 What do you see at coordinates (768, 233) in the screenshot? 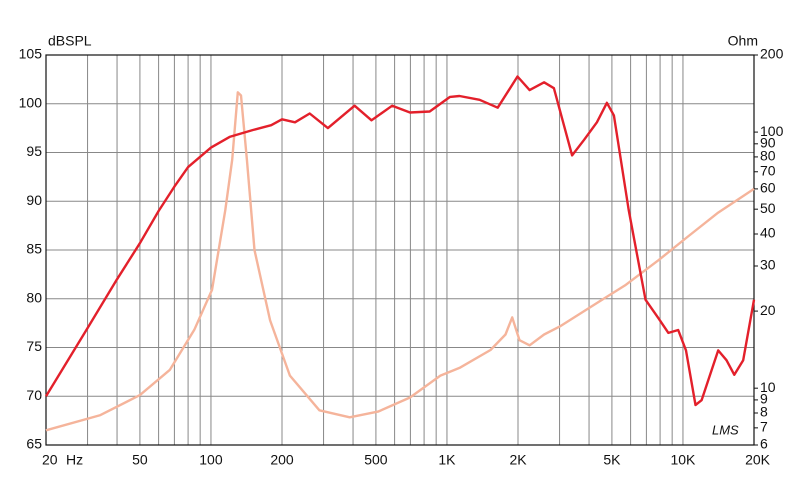
I see `y2-tick-label: 40` at bounding box center [768, 233].